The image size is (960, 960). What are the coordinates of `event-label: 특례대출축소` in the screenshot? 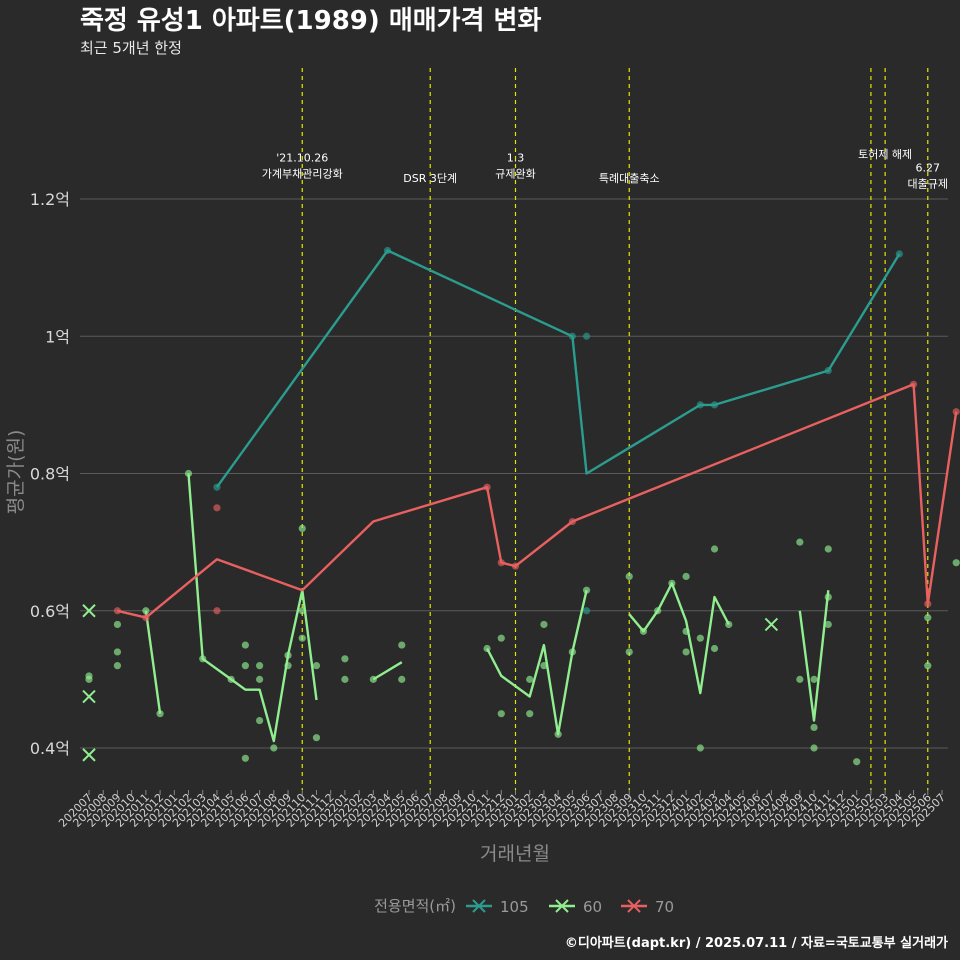 It's located at (629, 178).